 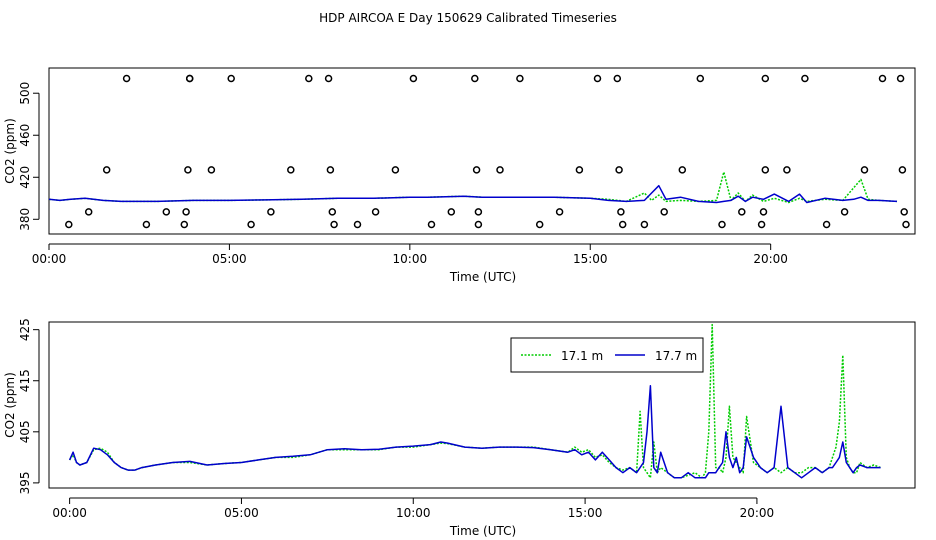 What do you see at coordinates (49, 259) in the screenshot?
I see `top-x-tick-label: 00:00` at bounding box center [49, 259].